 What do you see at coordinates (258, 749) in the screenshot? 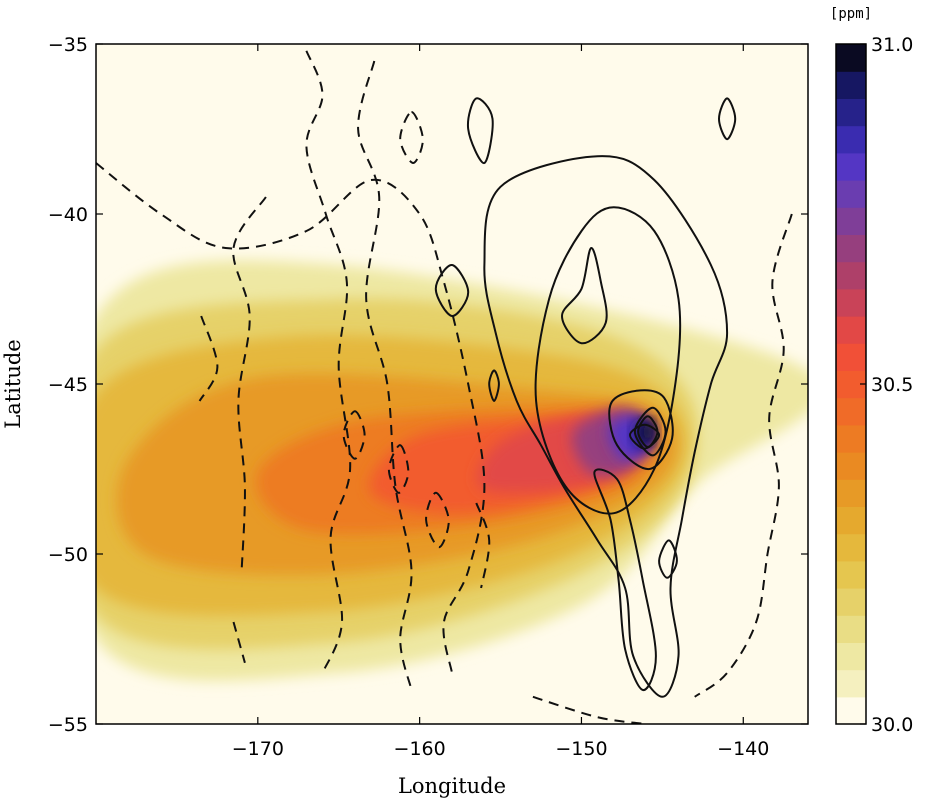
I see `x-tick-label: −170` at bounding box center [258, 749].